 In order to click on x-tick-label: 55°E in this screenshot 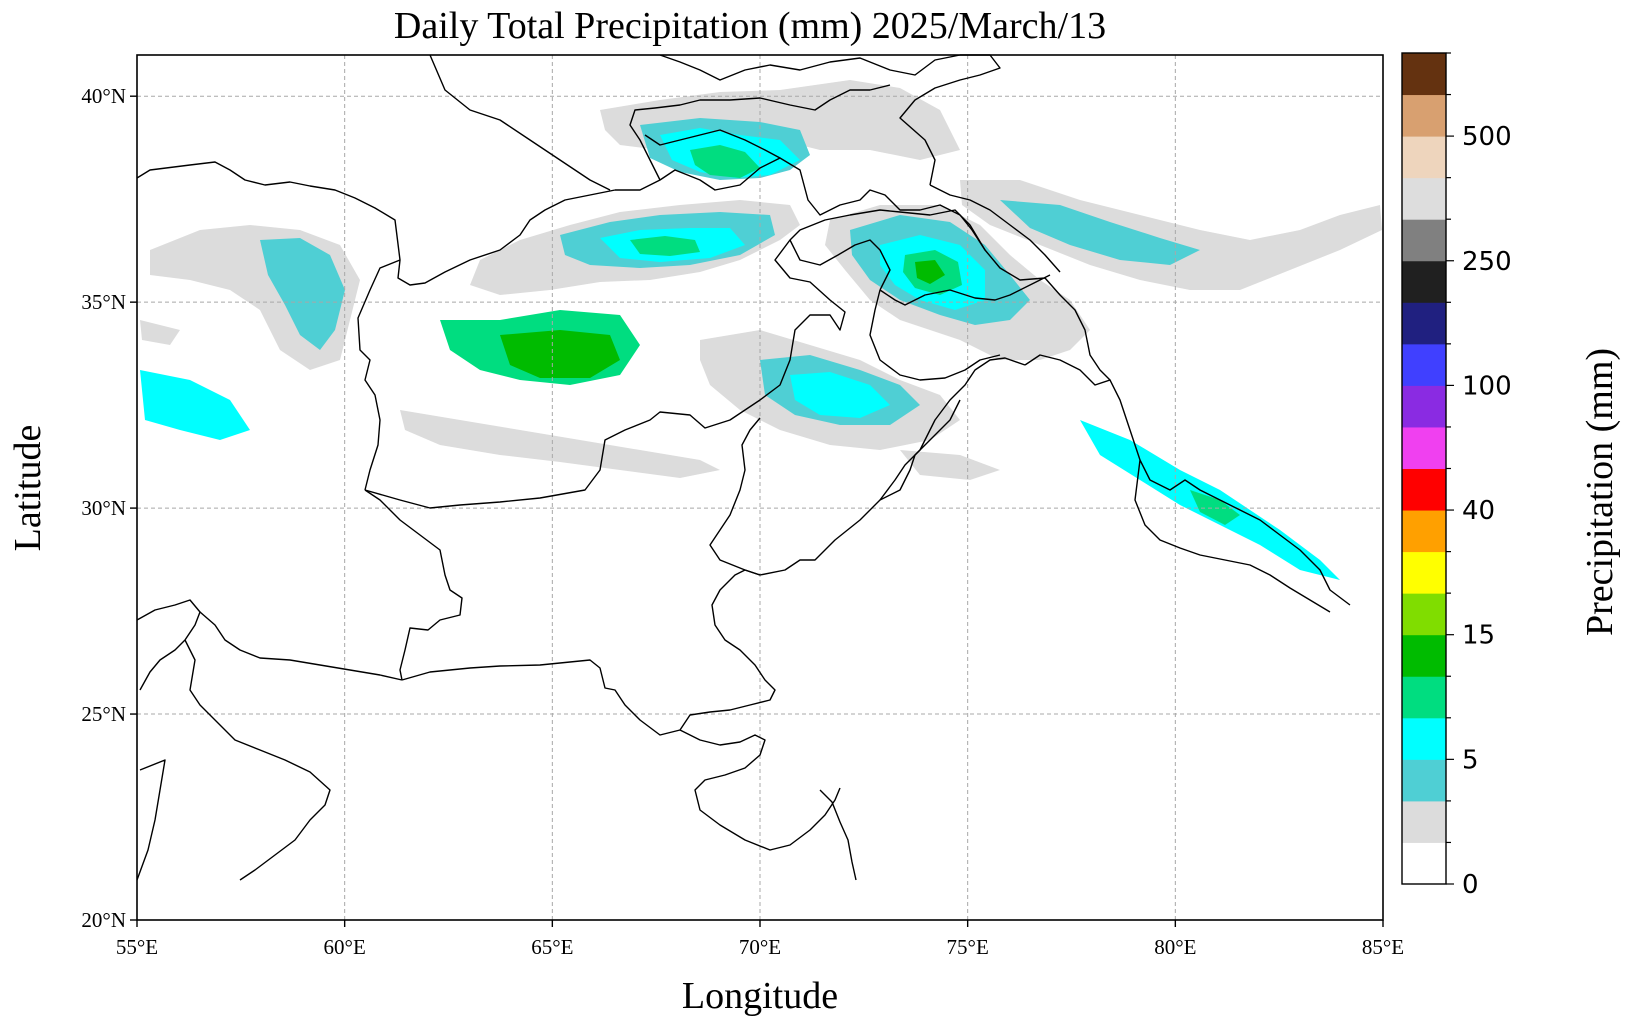, I will do `click(137, 947)`.